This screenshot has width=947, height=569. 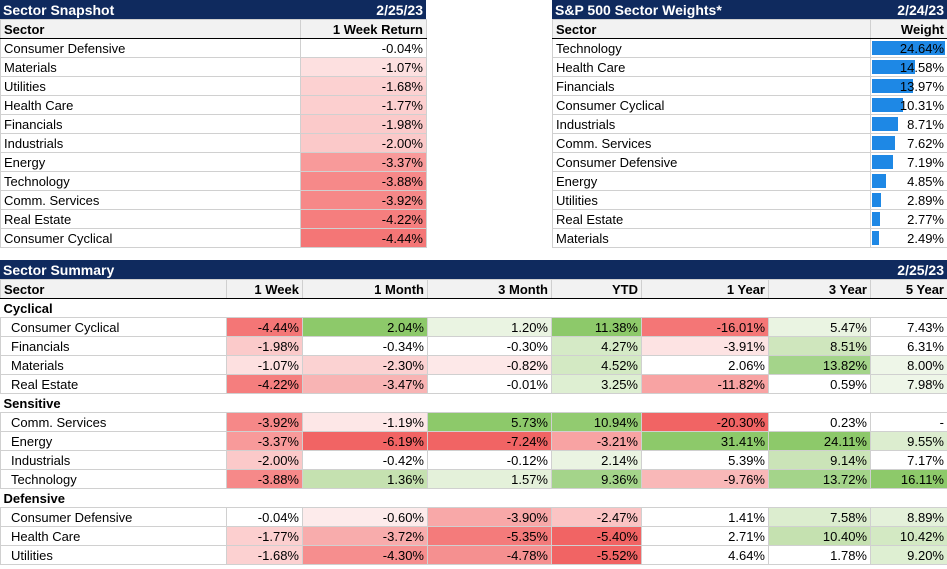 I want to click on value-cell: -3.72%, so click(x=365, y=536).